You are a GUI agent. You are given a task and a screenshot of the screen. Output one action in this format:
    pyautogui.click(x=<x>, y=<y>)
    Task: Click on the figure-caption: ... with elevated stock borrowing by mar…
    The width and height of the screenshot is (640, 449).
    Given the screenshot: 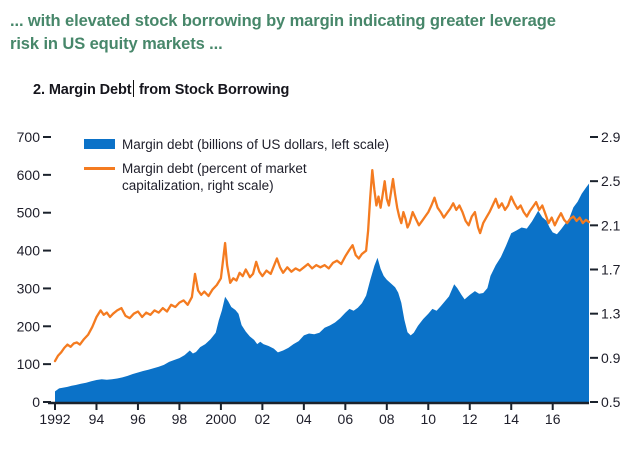 What is the action you would take?
    pyautogui.click(x=322, y=33)
    